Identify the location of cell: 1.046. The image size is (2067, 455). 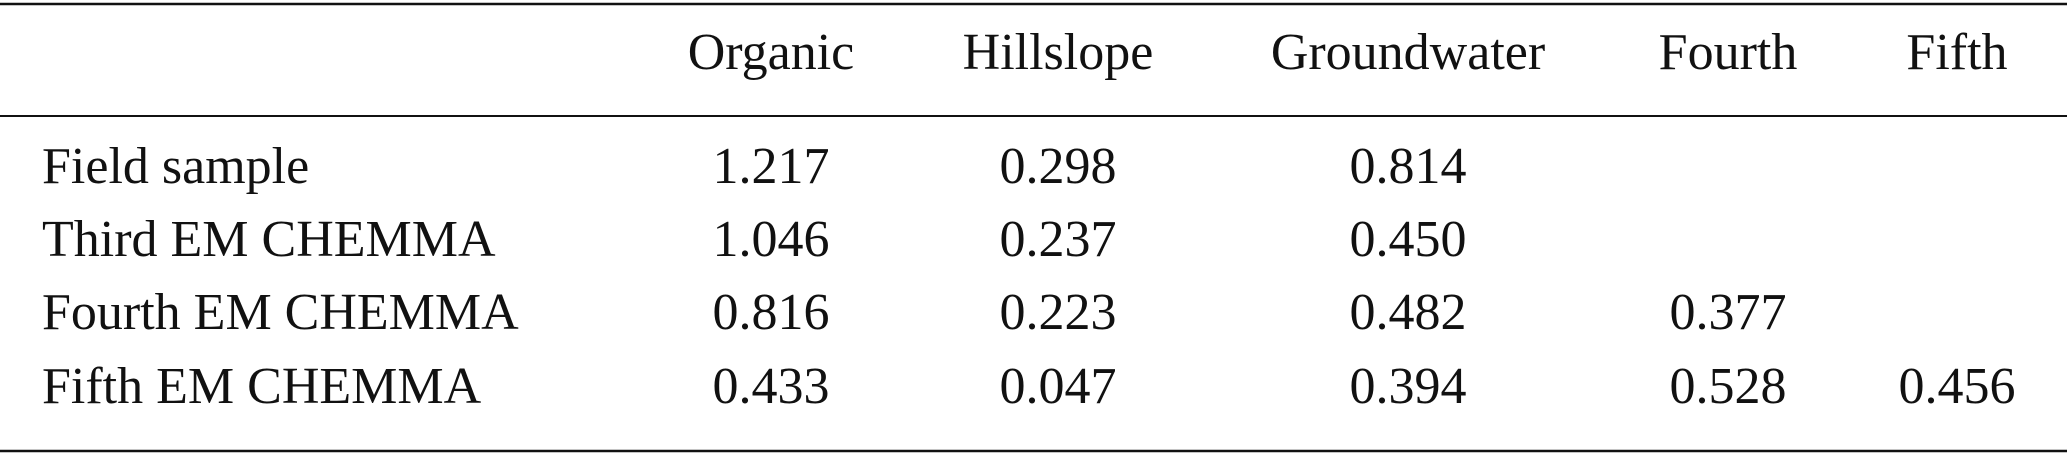
(771, 239).